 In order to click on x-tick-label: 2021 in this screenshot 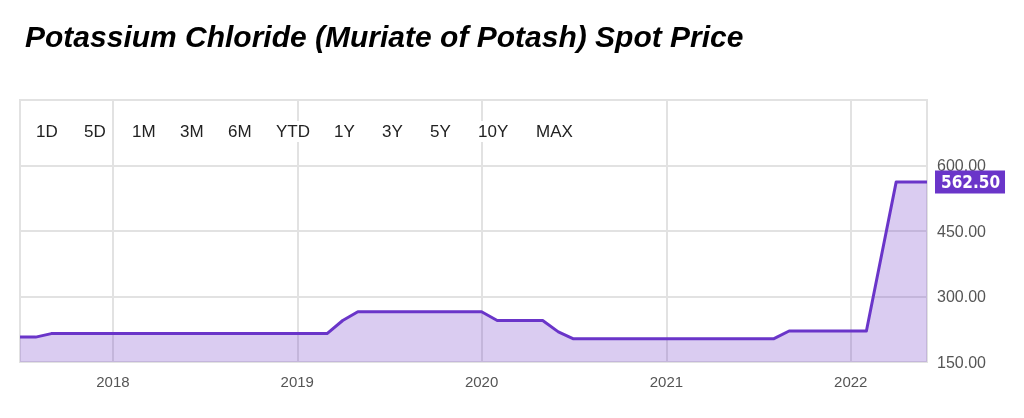, I will do `click(666, 381)`.